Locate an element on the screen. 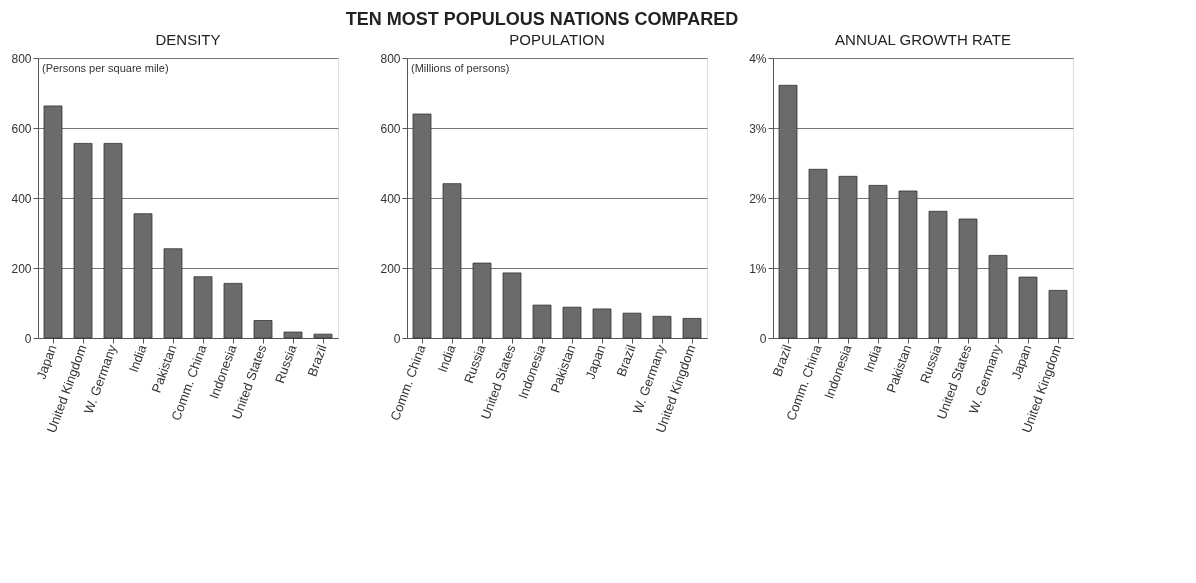 The width and height of the screenshot is (1196, 583). text: TEN MOST POPULOUS NATIONS COMPARED is located at coordinates (542, 18).